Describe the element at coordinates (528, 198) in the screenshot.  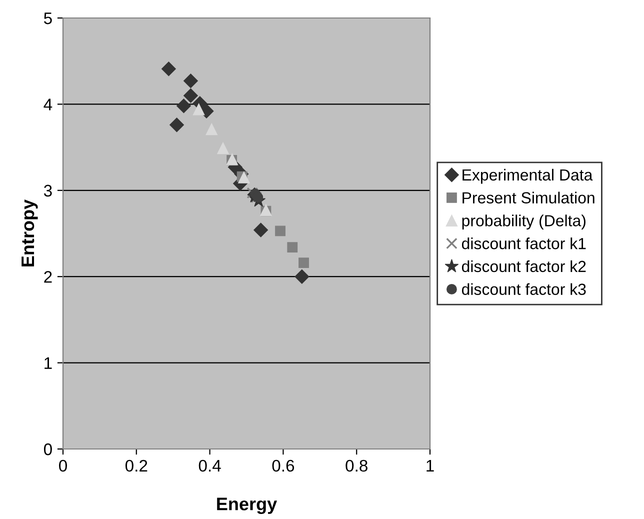
I see `legend-label: Present Simulation` at that location.